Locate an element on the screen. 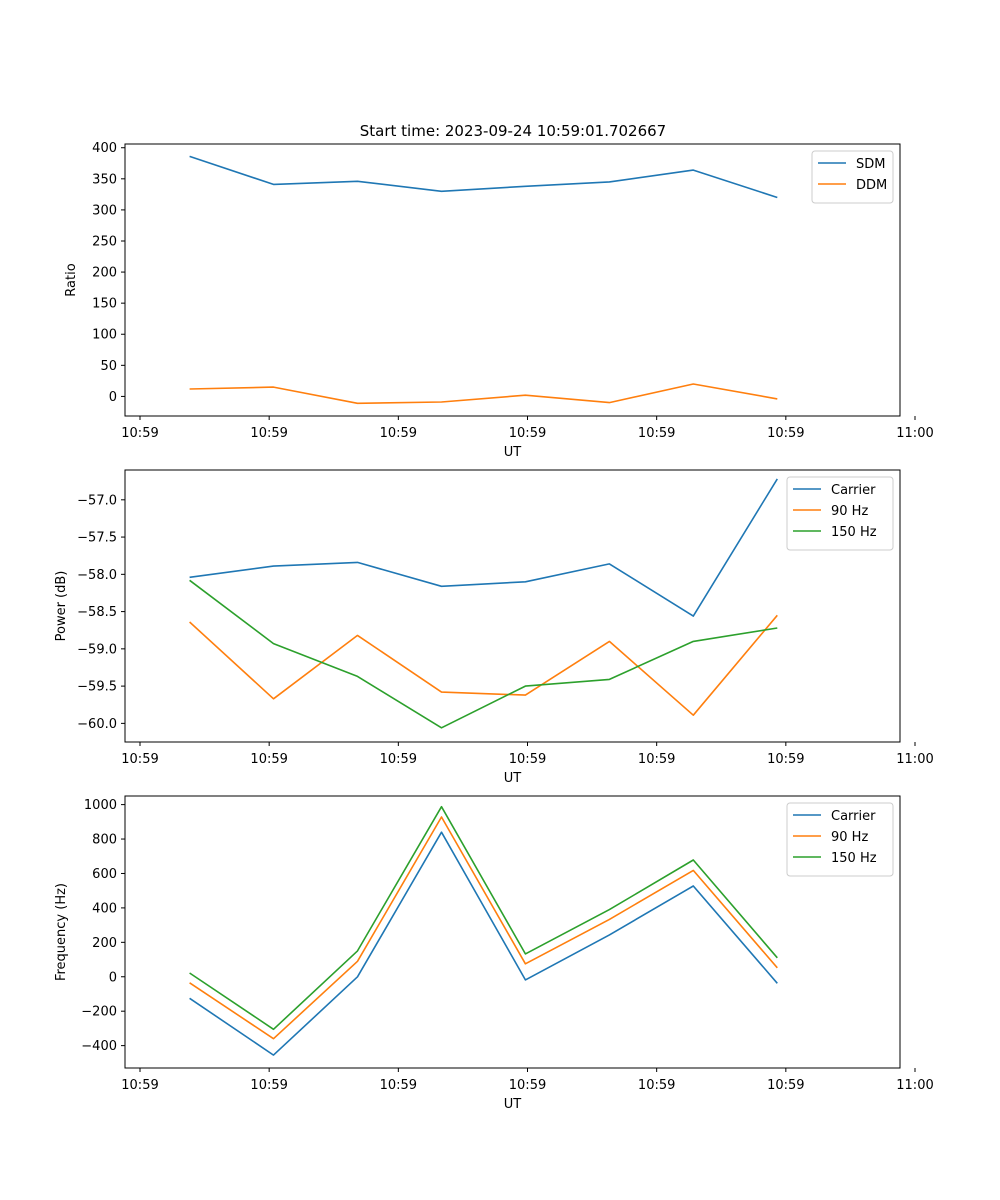  y-tick-label: 100 is located at coordinates (104, 335).